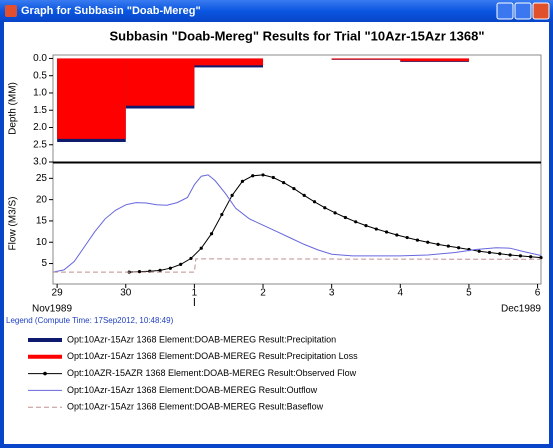 Image resolution: width=553 pixels, height=448 pixels. Describe the element at coordinates (40, 110) in the screenshot. I see `y-tick-label: 1.5` at that location.